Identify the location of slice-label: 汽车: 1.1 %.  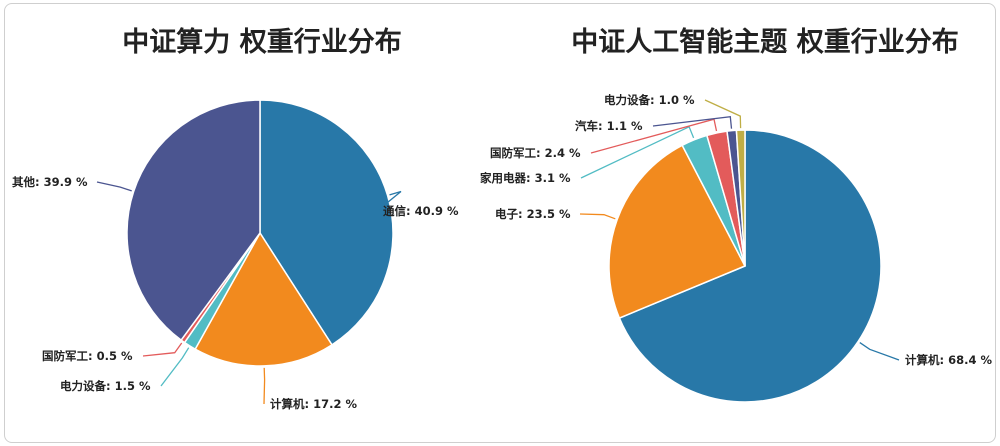
(609, 126).